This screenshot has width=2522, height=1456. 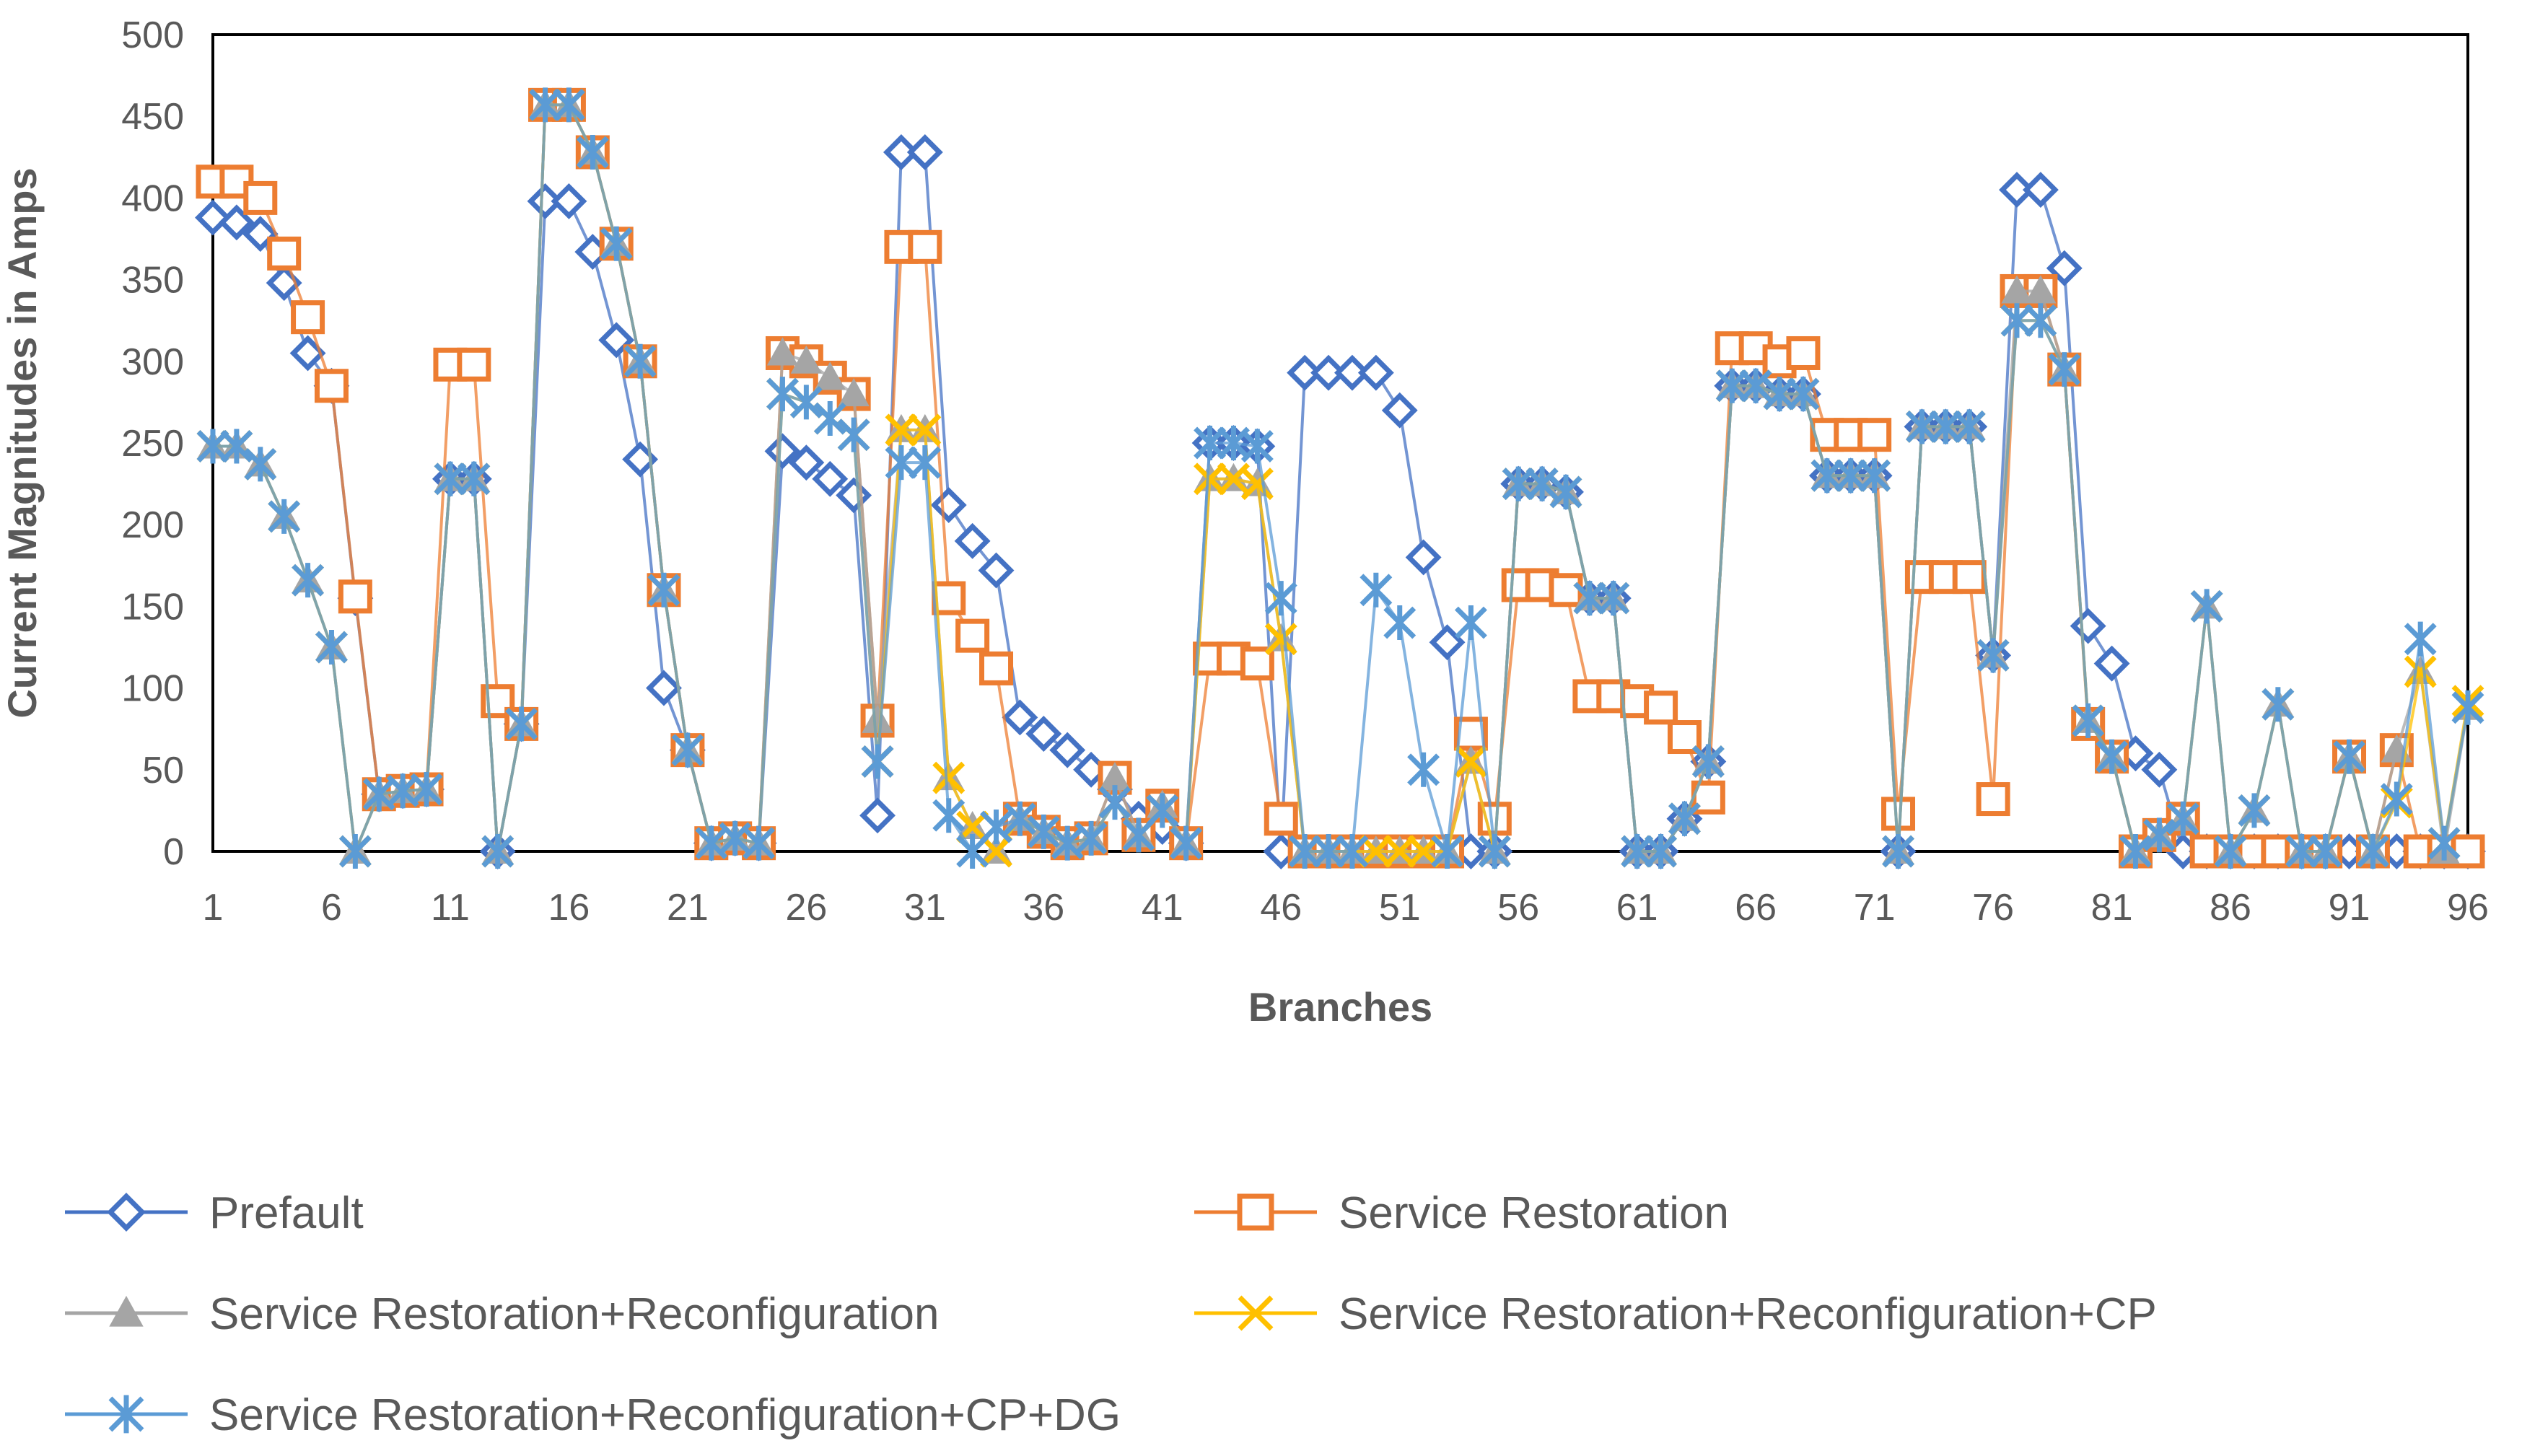 What do you see at coordinates (213, 908) in the screenshot?
I see `x-tick-label: 1` at bounding box center [213, 908].